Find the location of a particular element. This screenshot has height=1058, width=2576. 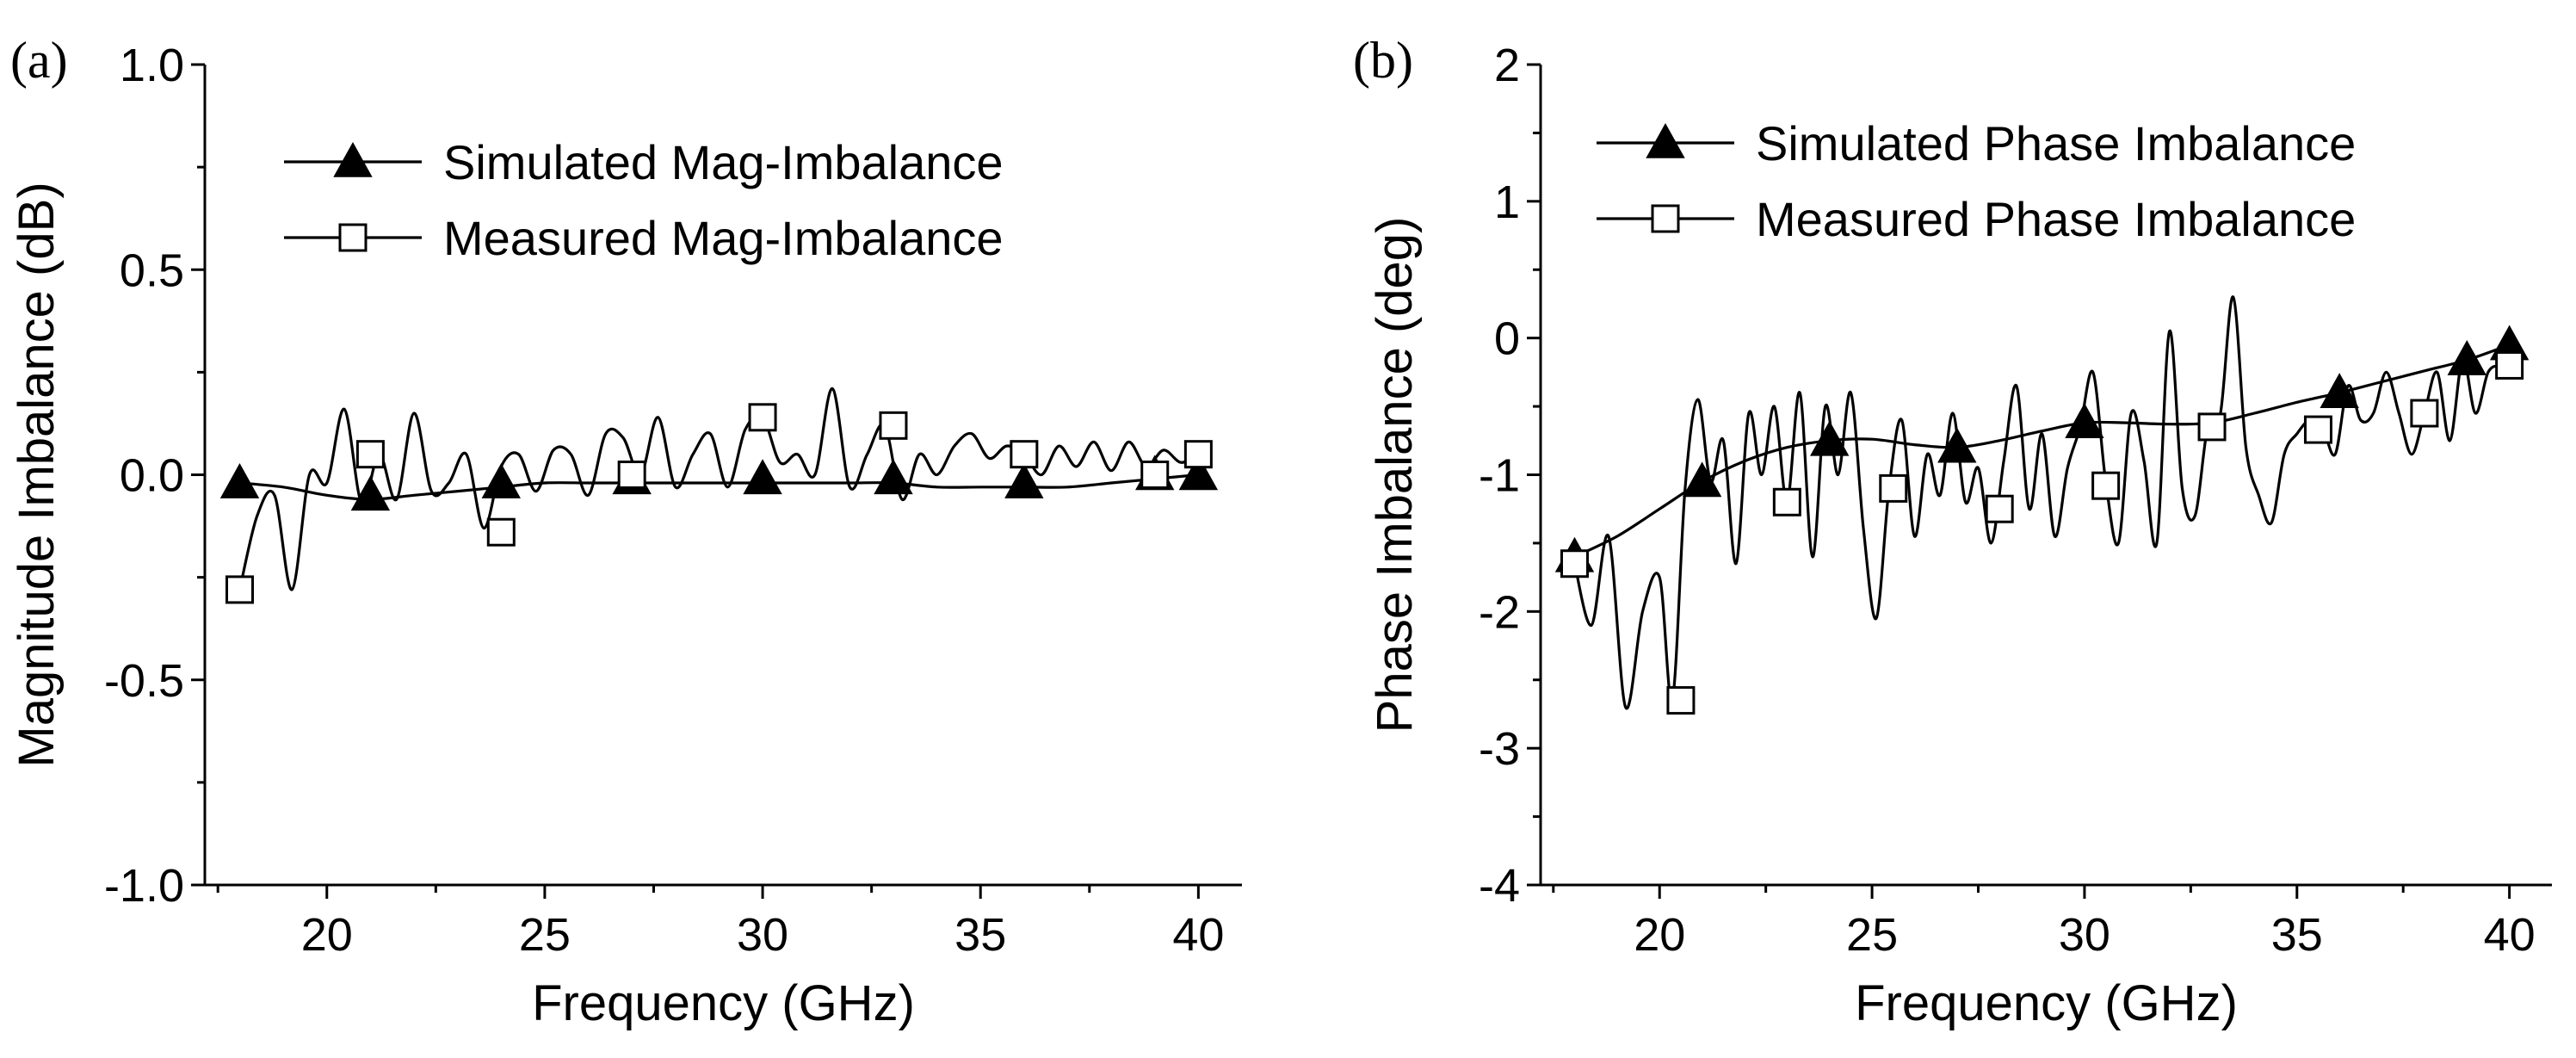

panel-label: (a) is located at coordinates (39, 60).